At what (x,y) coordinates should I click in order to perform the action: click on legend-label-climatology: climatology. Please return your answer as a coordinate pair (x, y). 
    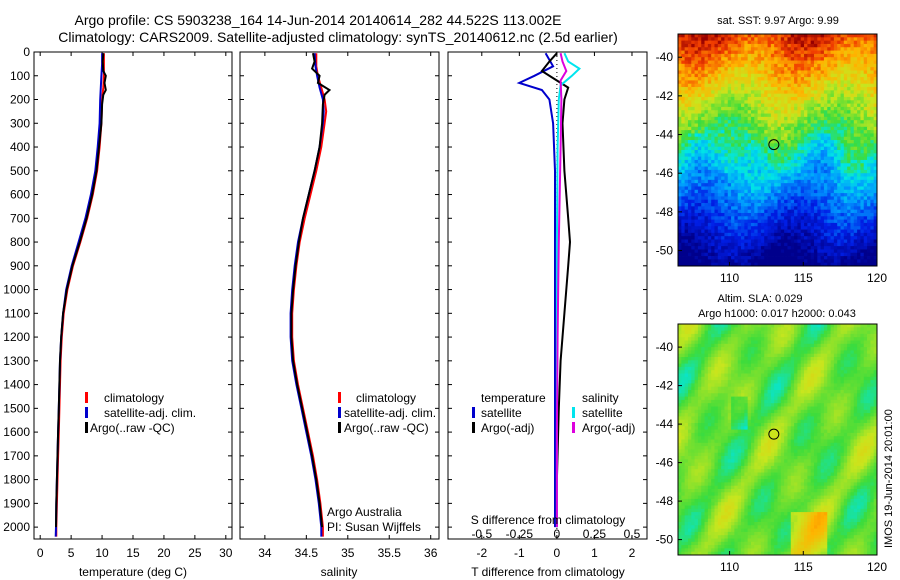
    Looking at the image, I should click on (134, 398).